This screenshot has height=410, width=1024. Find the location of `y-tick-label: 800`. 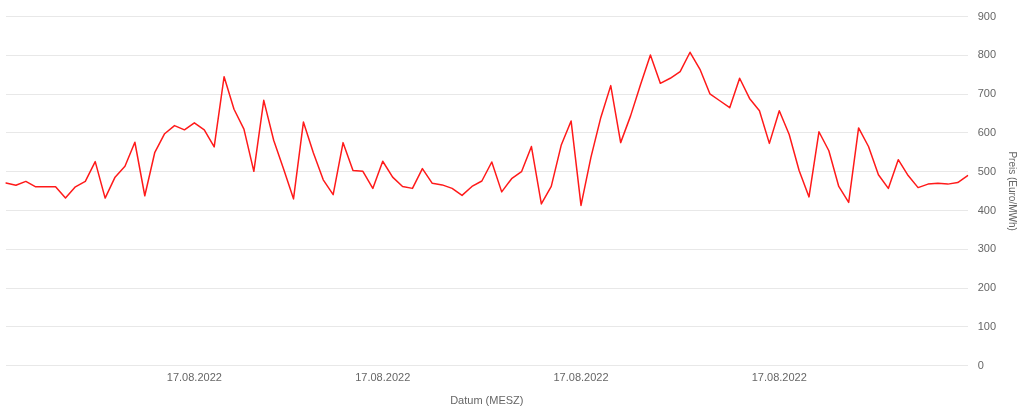

y-tick-label: 800 is located at coordinates (987, 54).